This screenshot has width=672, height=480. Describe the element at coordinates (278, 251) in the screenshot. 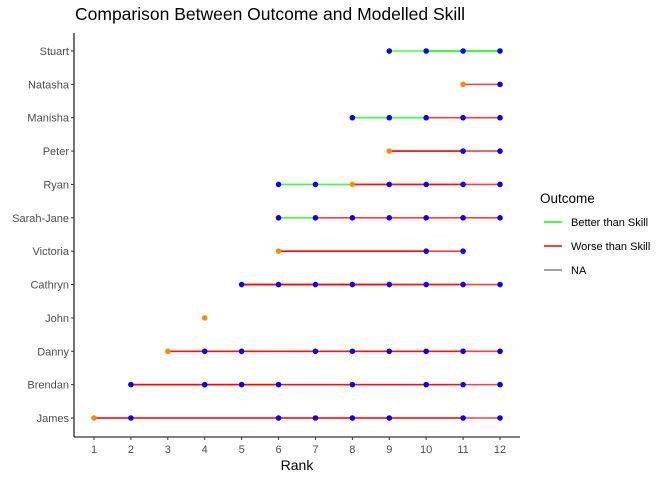

I see `outcome-point-victoria` at that location.